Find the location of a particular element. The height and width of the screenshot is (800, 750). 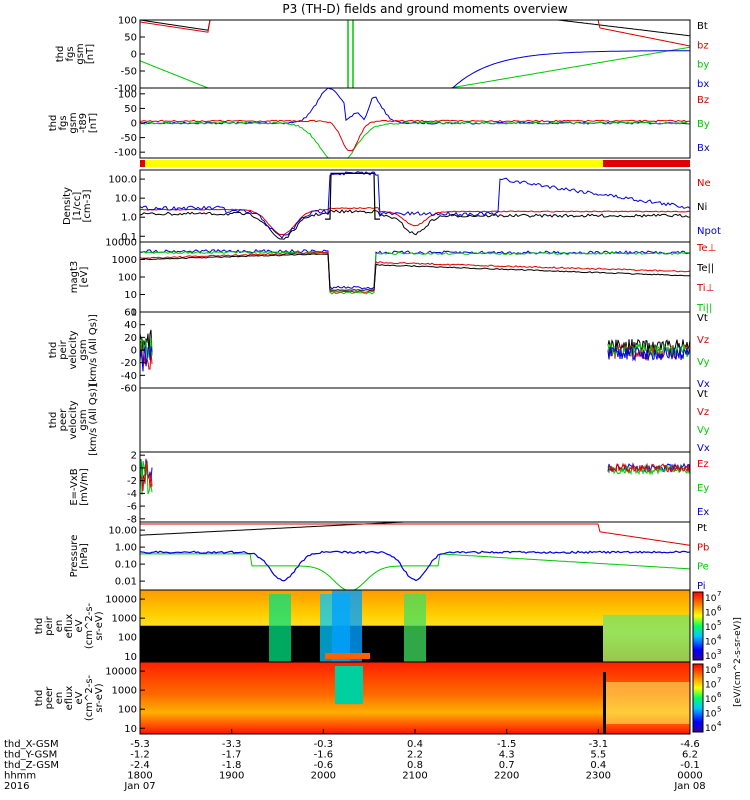

ephemeris-value: -1.7 is located at coordinates (232, 755).